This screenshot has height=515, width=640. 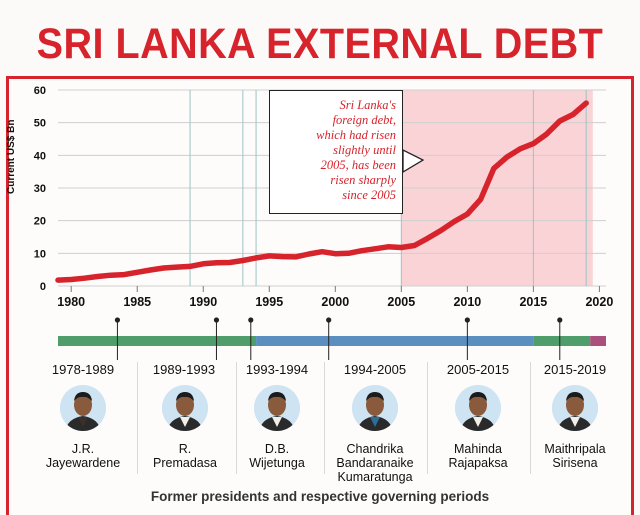 I want to click on annotation-line: slightly until, so click(x=364, y=150).